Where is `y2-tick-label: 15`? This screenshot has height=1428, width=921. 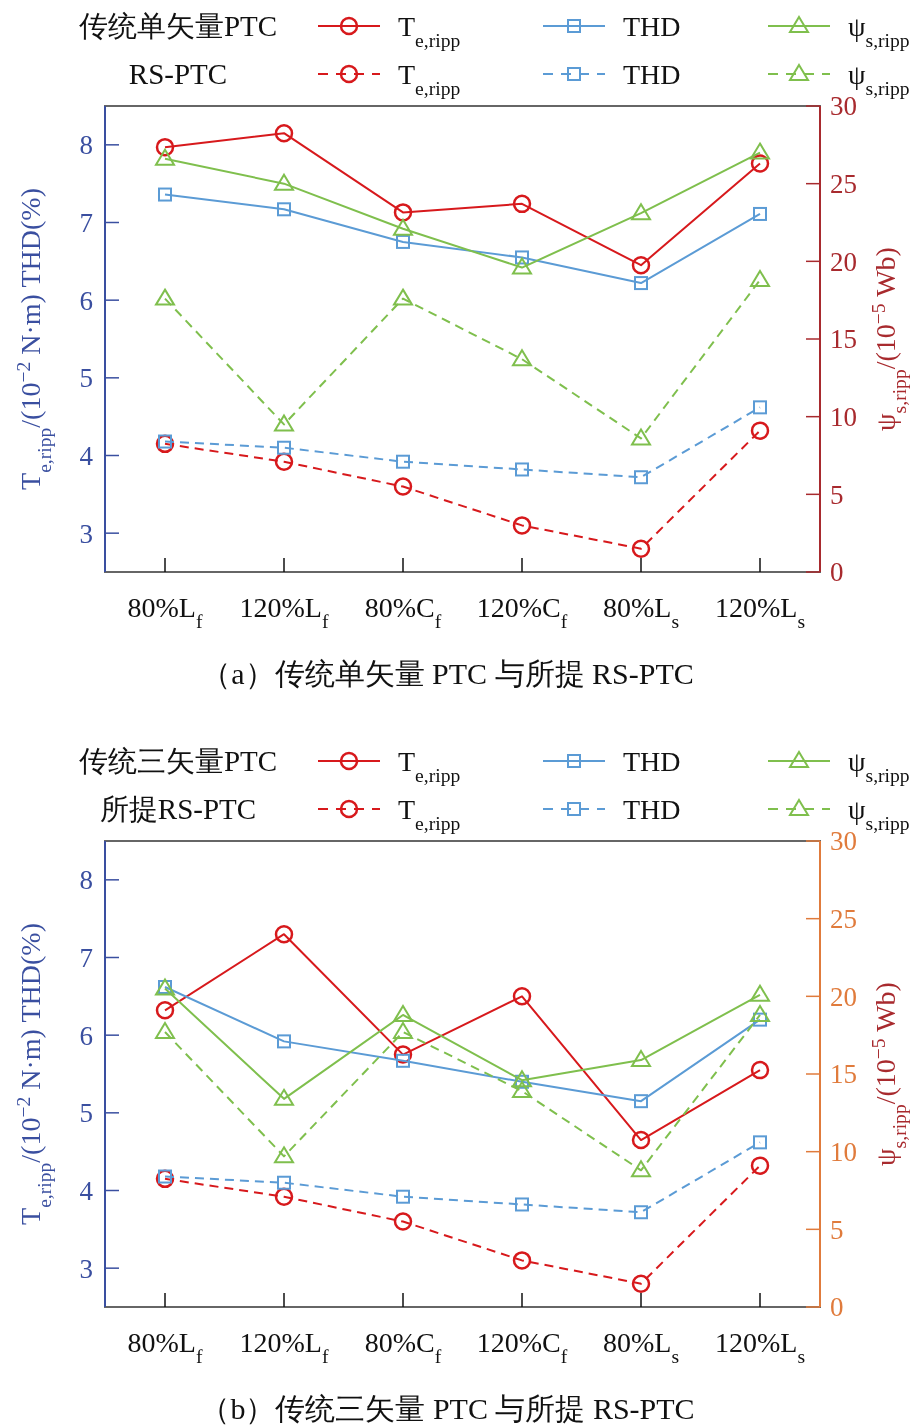
y2-tick-label: 15 is located at coordinates (843, 1074).